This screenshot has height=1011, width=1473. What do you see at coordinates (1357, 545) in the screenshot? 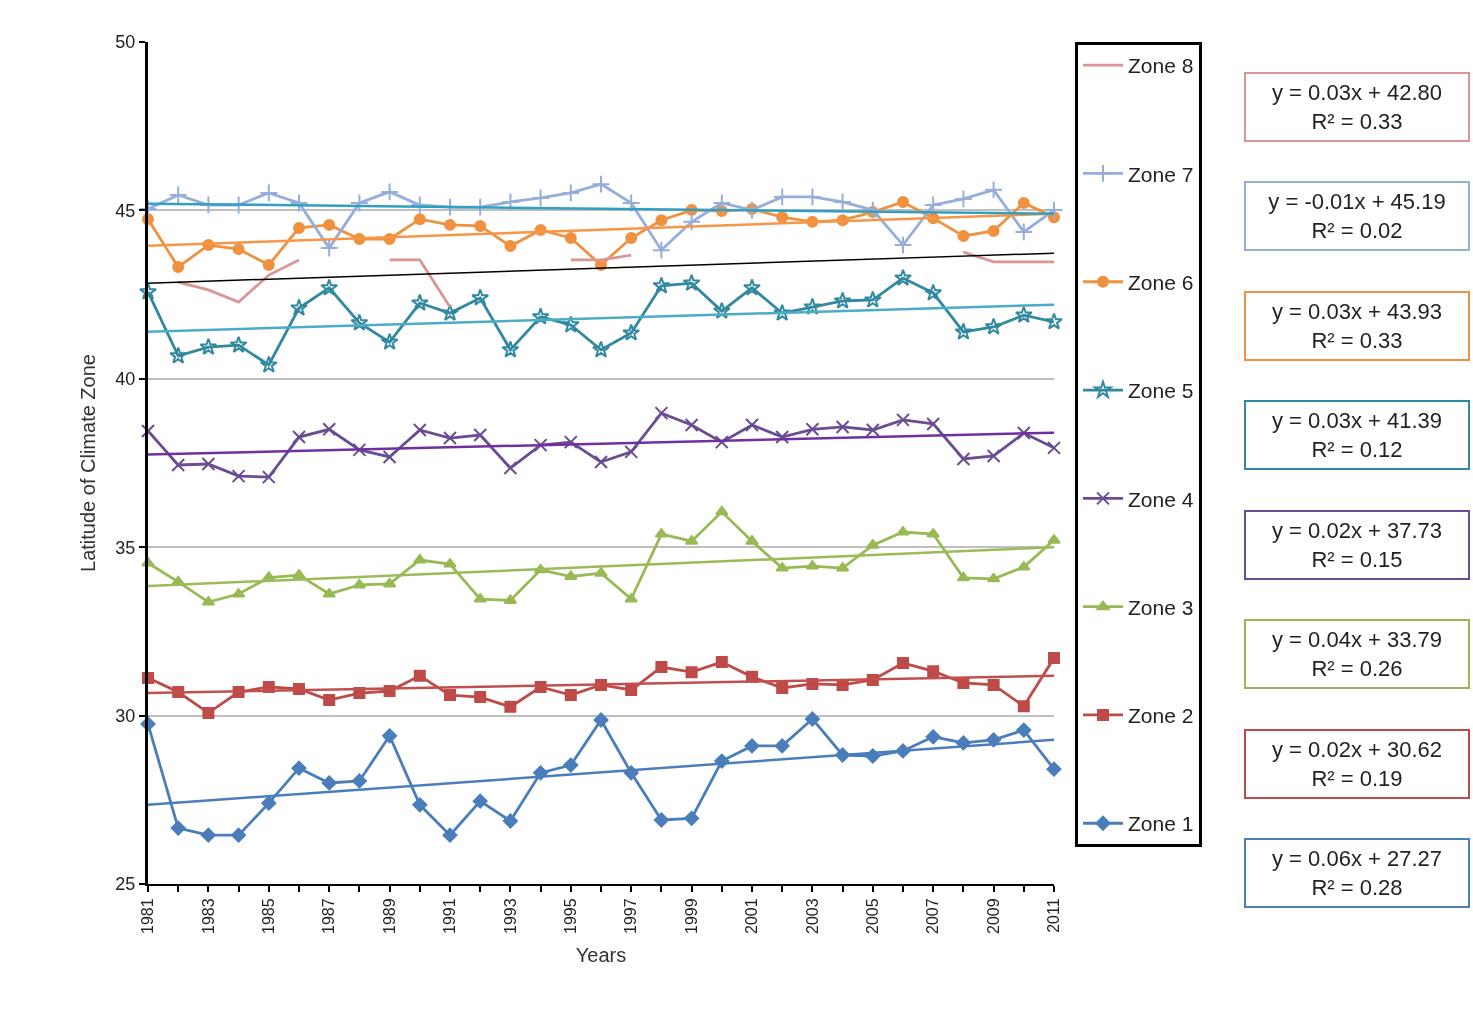
I see `text: y = 0.02x + 37.73 R² = 0.15` at bounding box center [1357, 545].